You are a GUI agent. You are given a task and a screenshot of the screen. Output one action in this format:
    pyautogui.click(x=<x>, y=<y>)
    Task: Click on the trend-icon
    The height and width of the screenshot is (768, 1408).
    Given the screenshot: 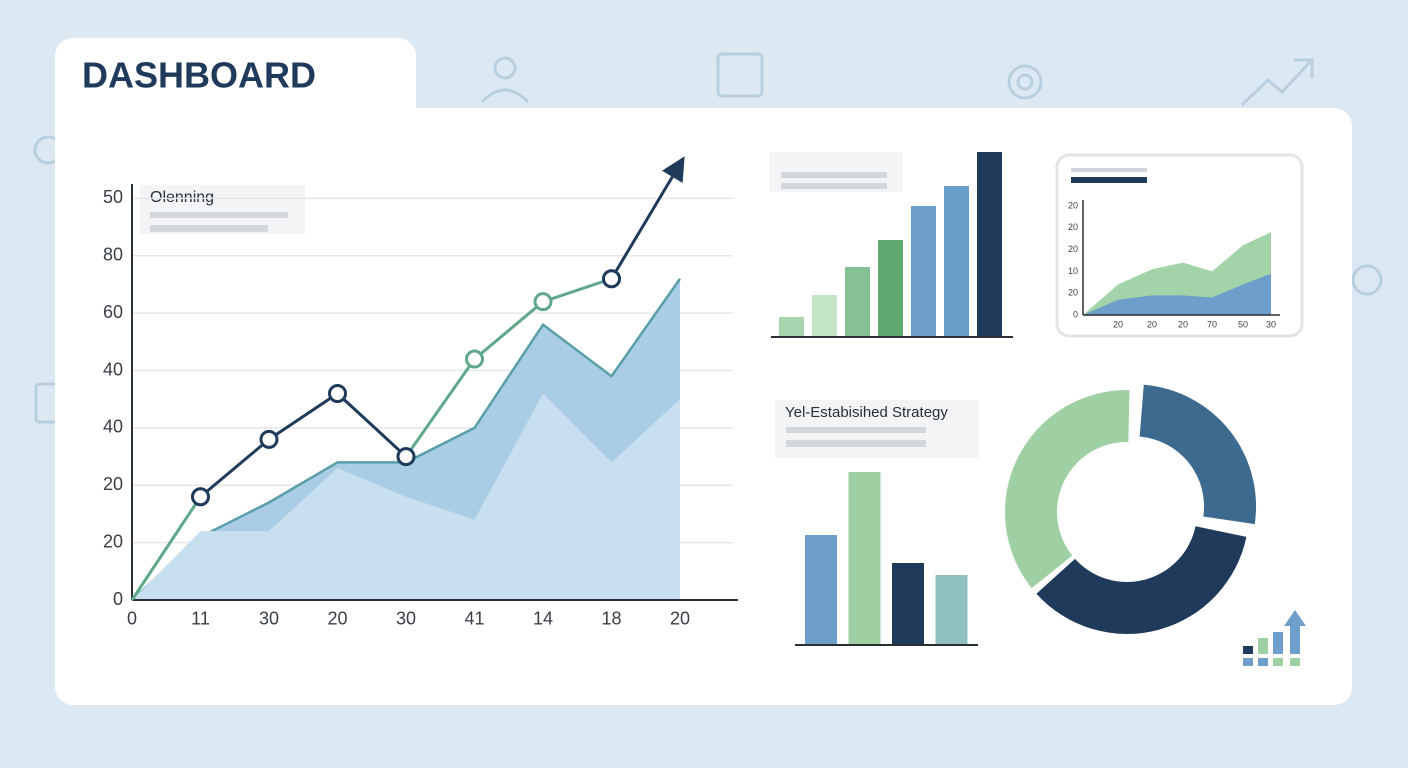 What is the action you would take?
    pyautogui.click(x=1277, y=82)
    